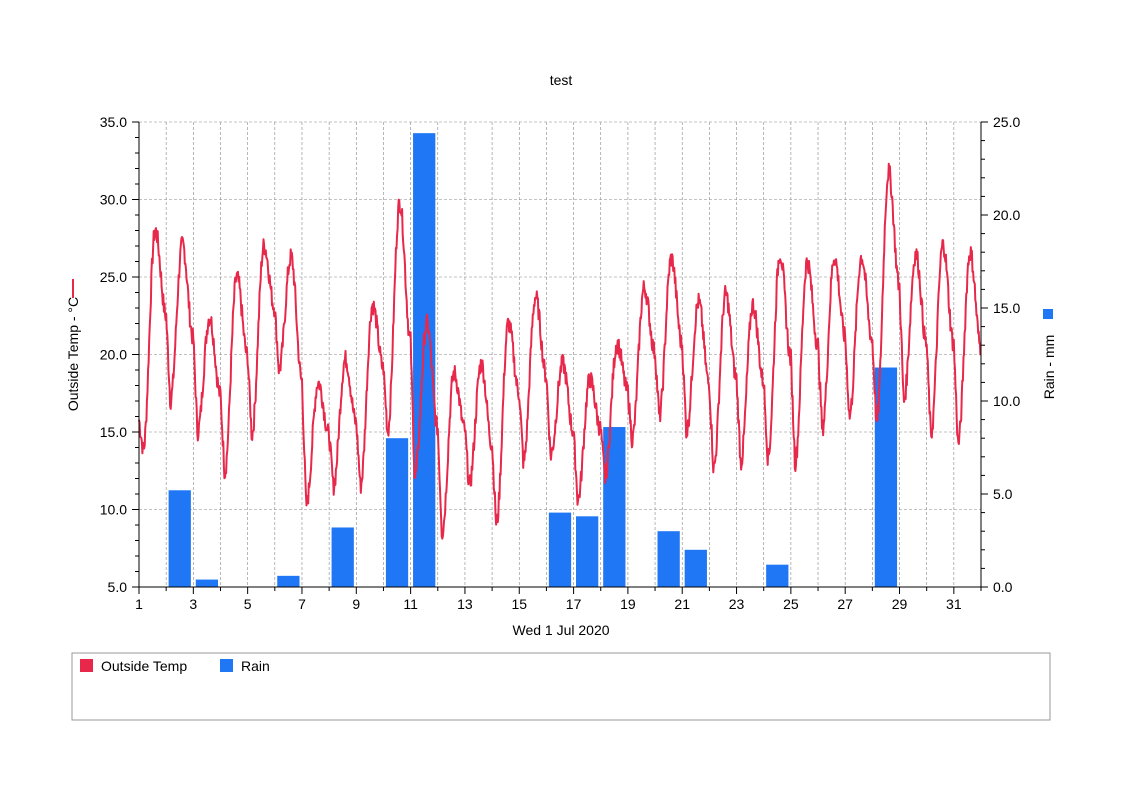 The width and height of the screenshot is (1123, 794). I want to click on x-tick-label: 29, so click(900, 604).